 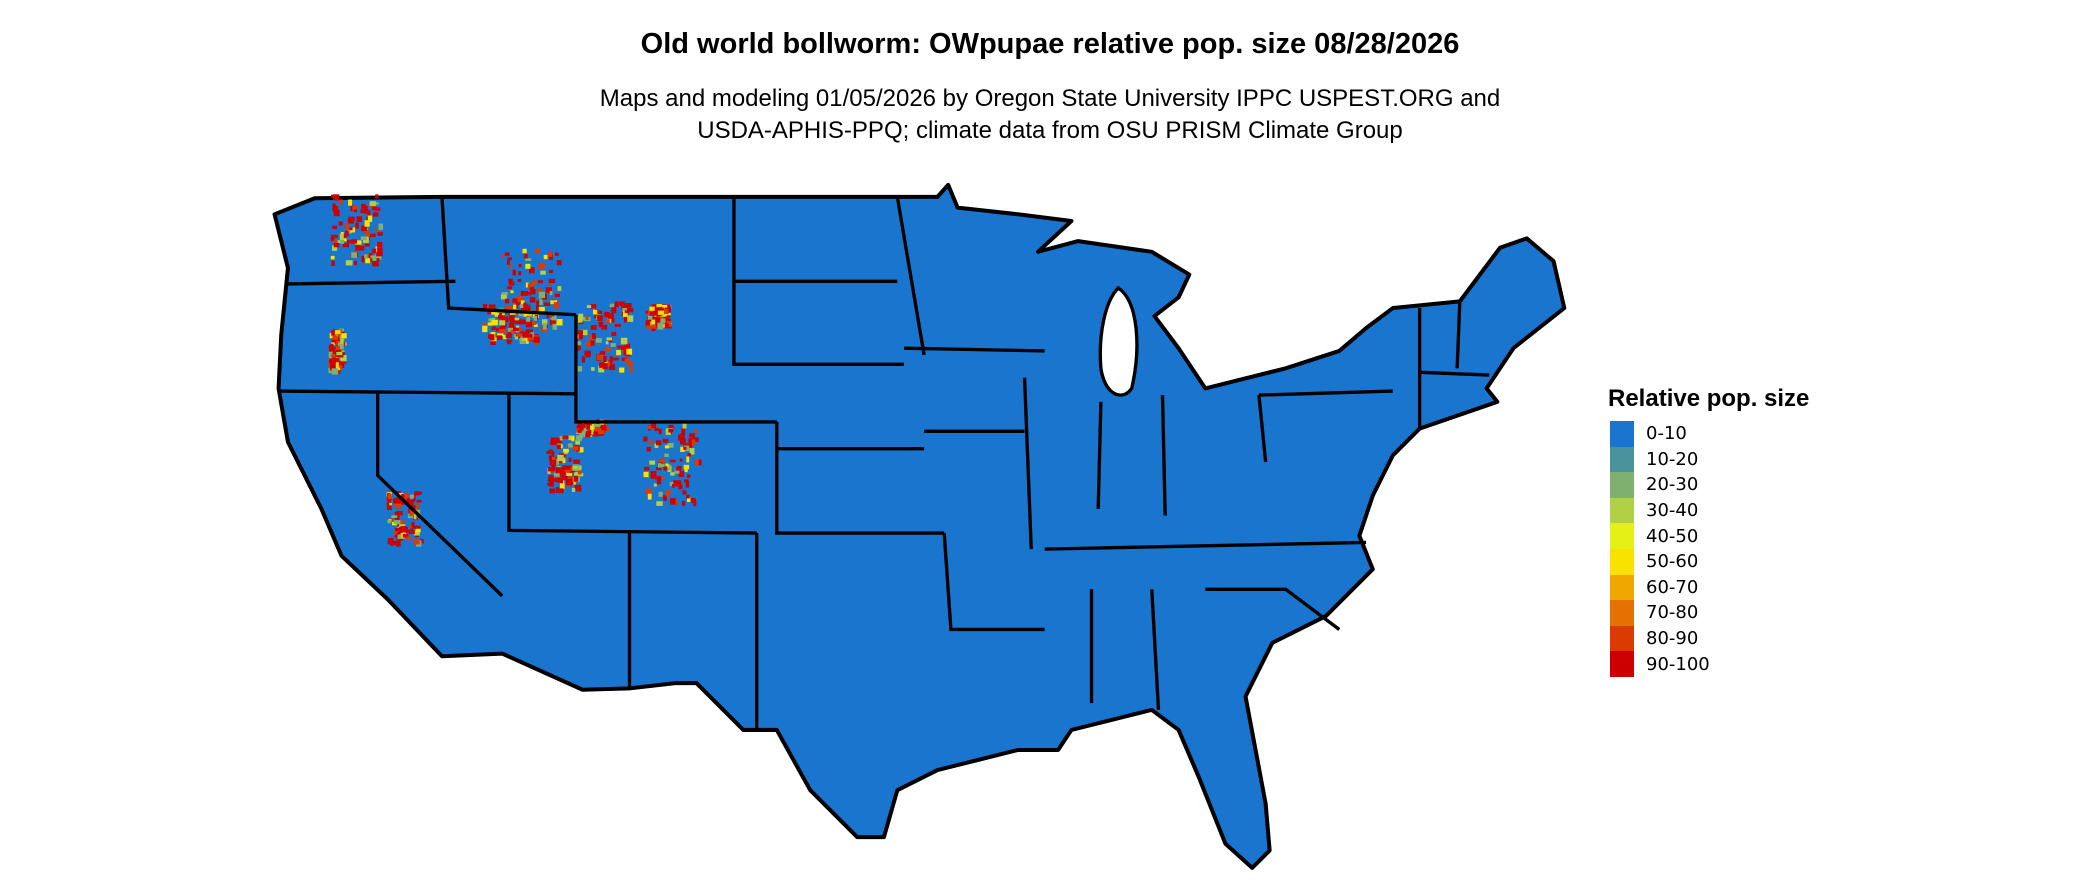 I want to click on legend-label: 20-30, so click(x=1672, y=485).